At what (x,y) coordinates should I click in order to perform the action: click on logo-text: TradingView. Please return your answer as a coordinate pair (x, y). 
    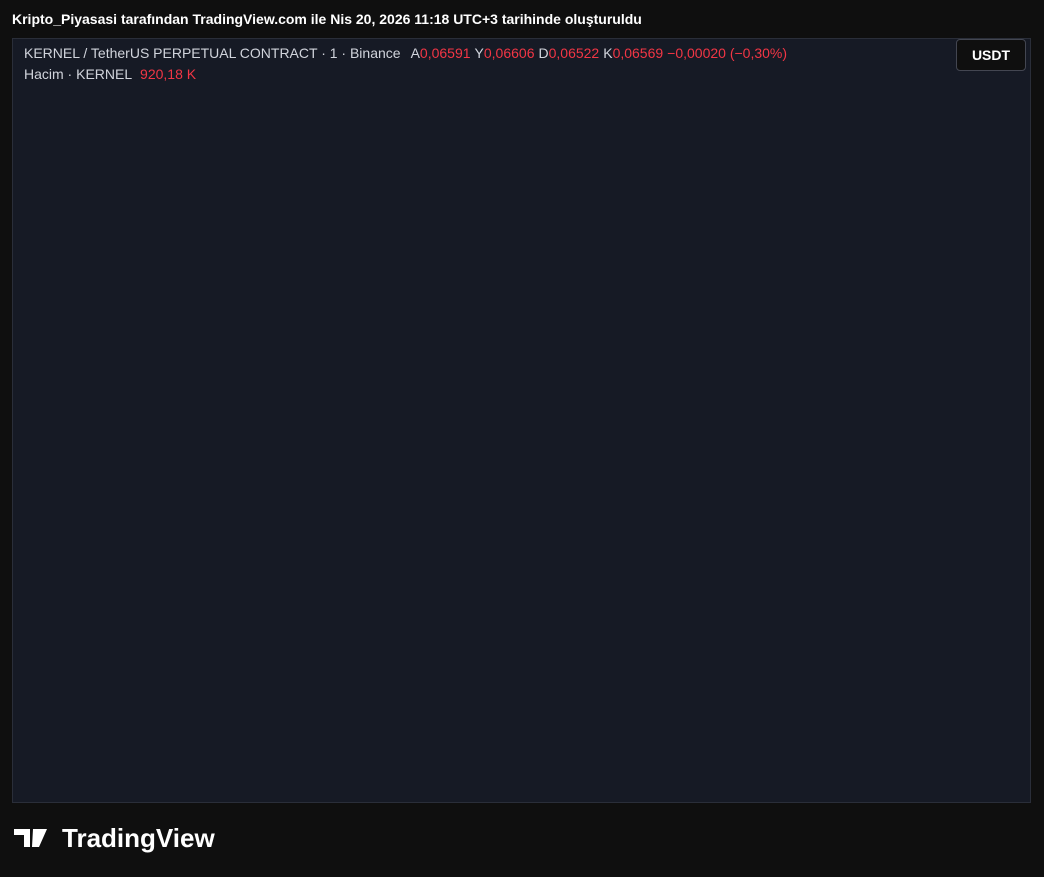
    Looking at the image, I should click on (138, 838).